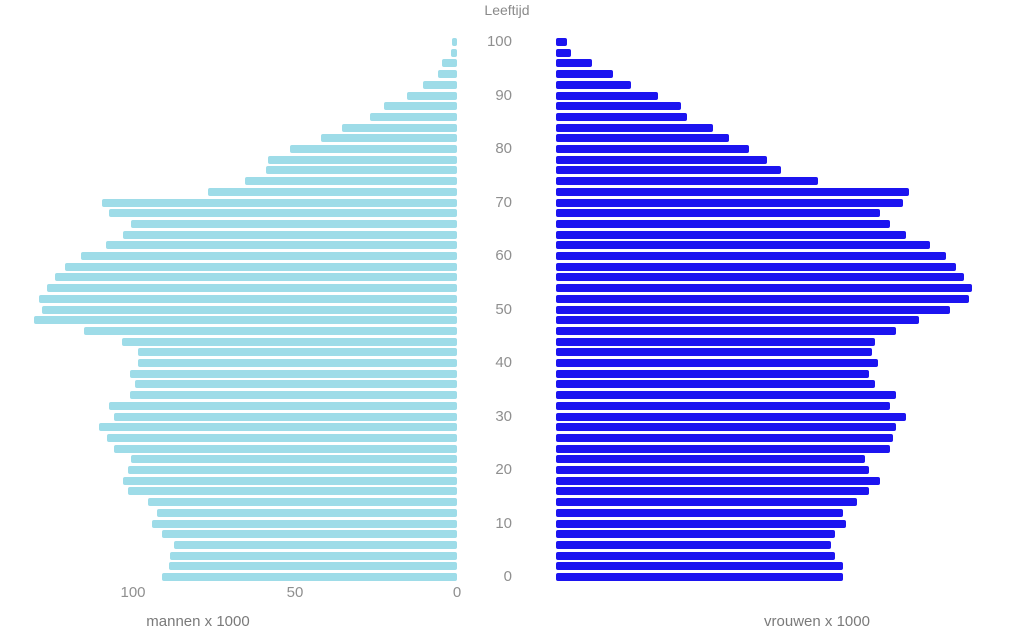  Describe the element at coordinates (198, 621) in the screenshot. I see `mannen-axis-title: mannen x 1000` at that location.